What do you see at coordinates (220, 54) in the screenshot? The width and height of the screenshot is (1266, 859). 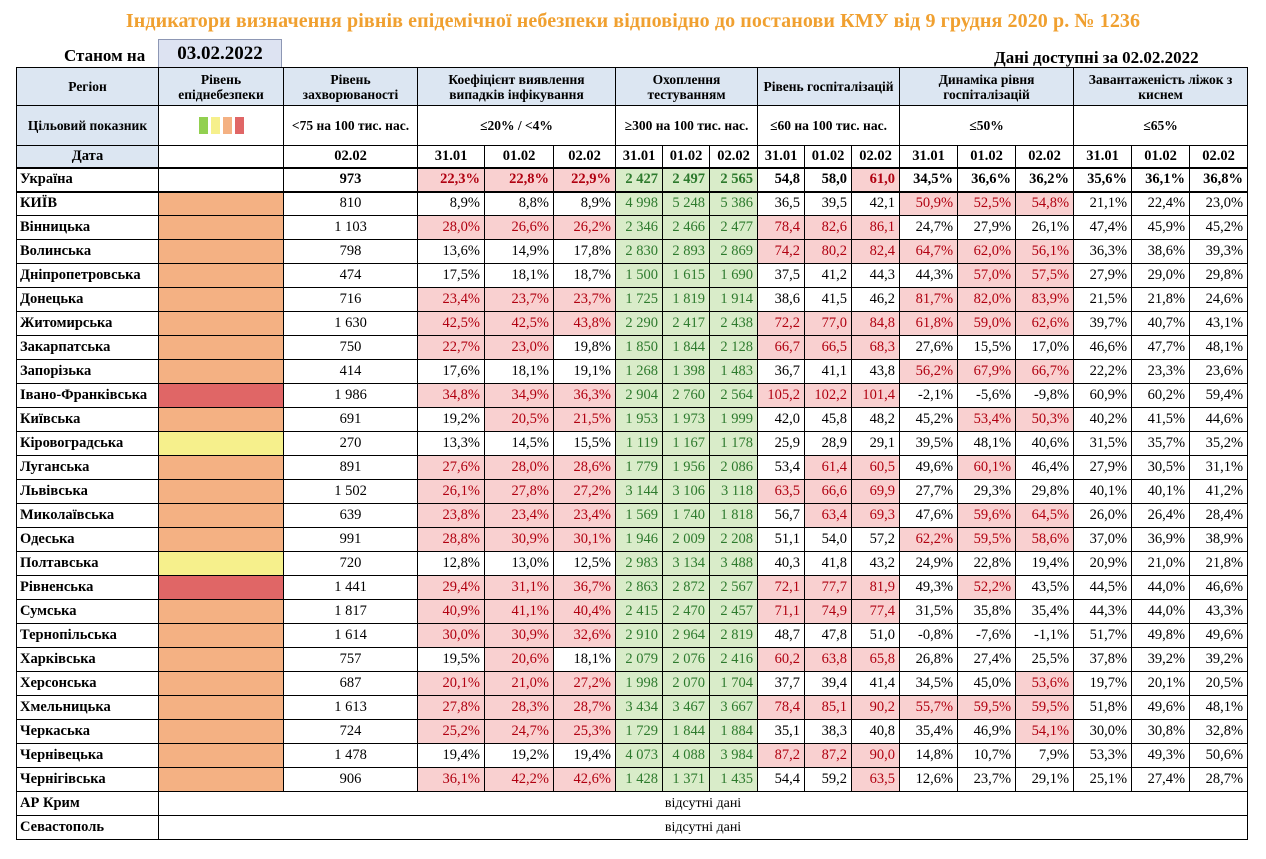 I see `as-of-date-field: 03.02.2022` at bounding box center [220, 54].